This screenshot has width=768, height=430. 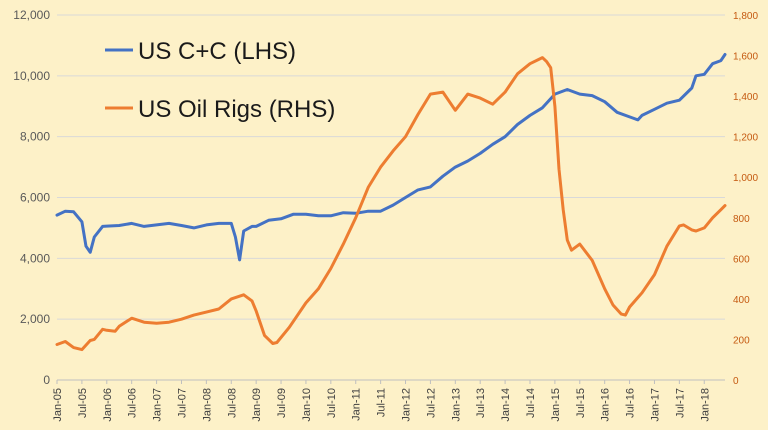 I want to click on x-tick-label: Jan-05, so click(x=58, y=405).